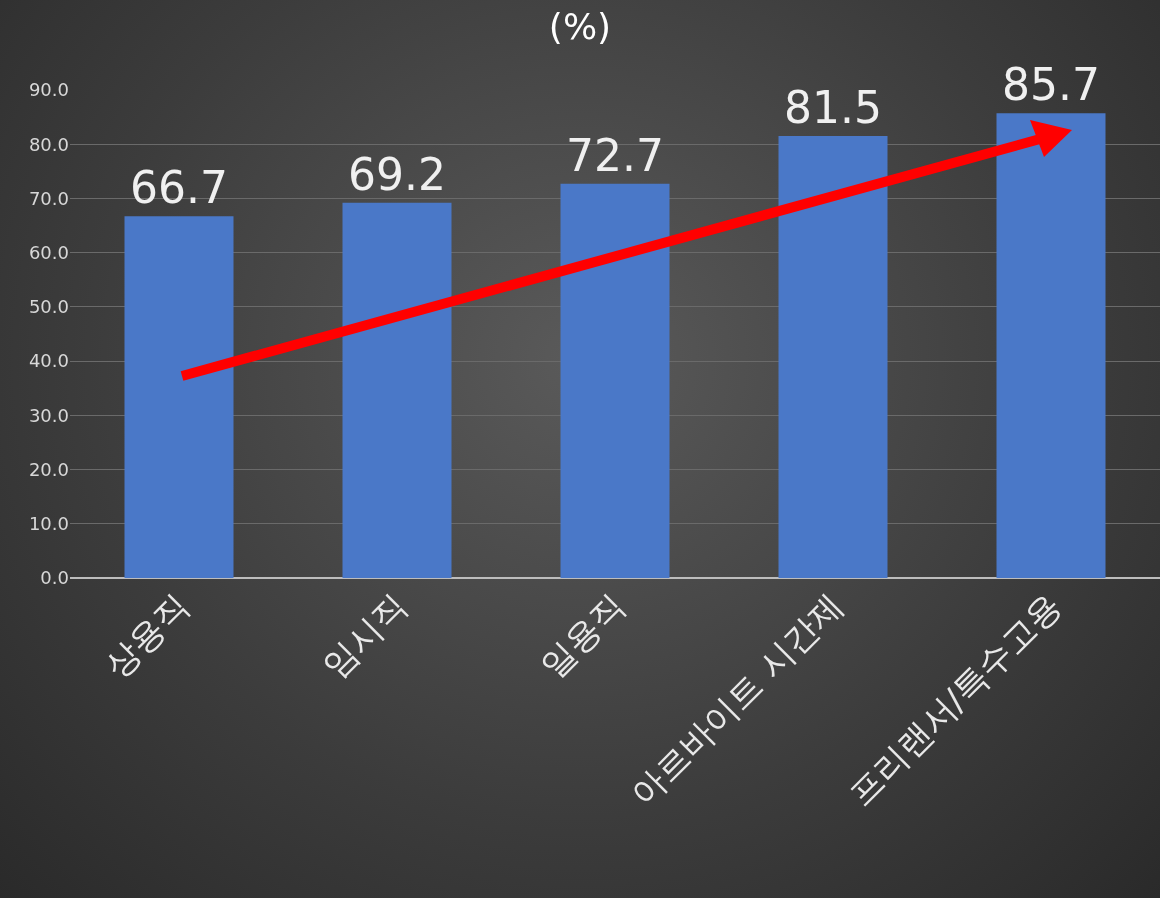 The width and height of the screenshot is (1160, 898). I want to click on y-tick-label: 60.0, so click(48, 252).